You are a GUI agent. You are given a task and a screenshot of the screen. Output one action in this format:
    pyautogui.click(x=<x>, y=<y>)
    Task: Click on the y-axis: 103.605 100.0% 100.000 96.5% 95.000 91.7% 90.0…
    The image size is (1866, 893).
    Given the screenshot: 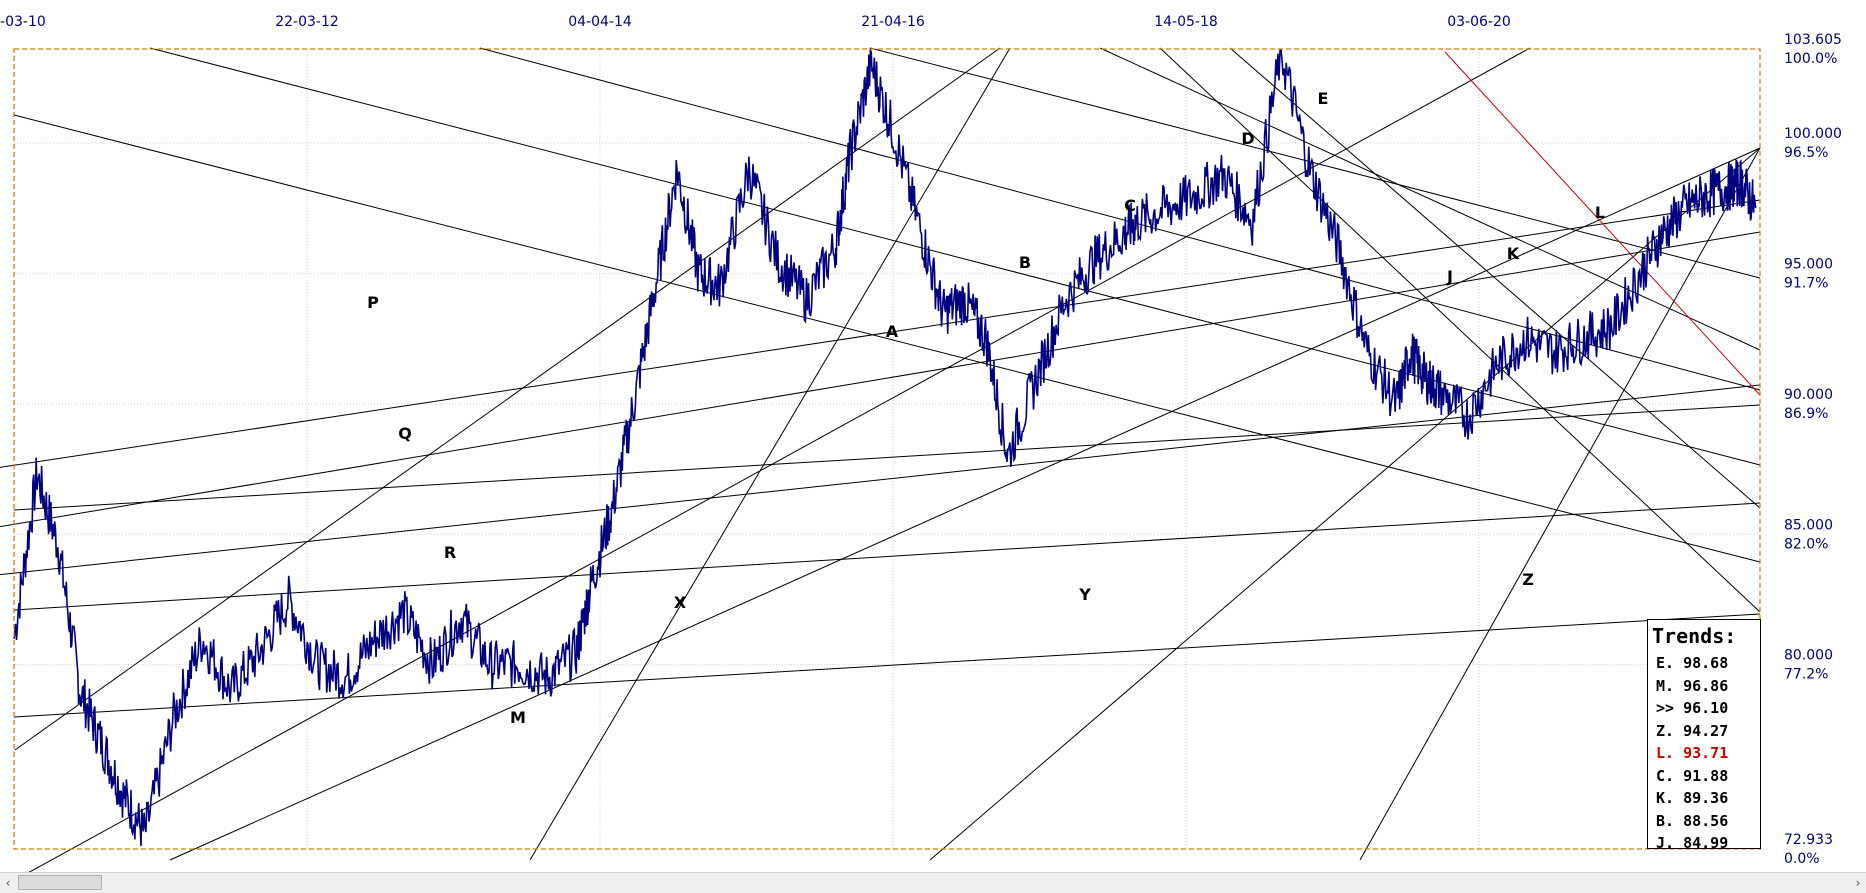 What is the action you would take?
    pyautogui.click(x=1813, y=449)
    